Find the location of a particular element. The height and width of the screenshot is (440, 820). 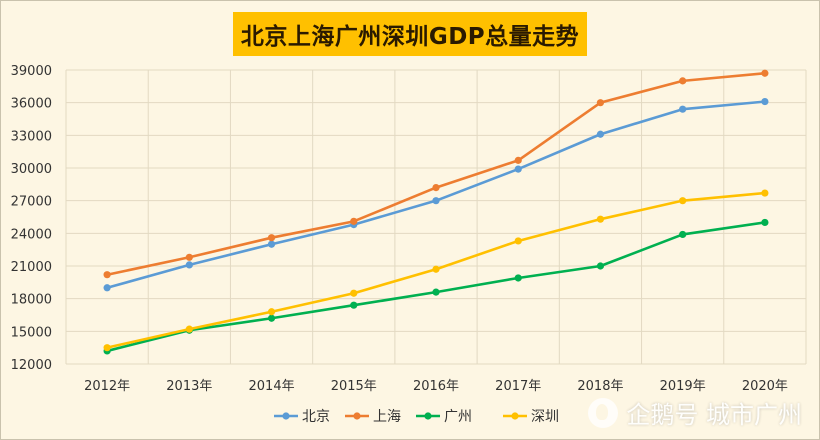

x-tick-label: 2013年 is located at coordinates (189, 386).